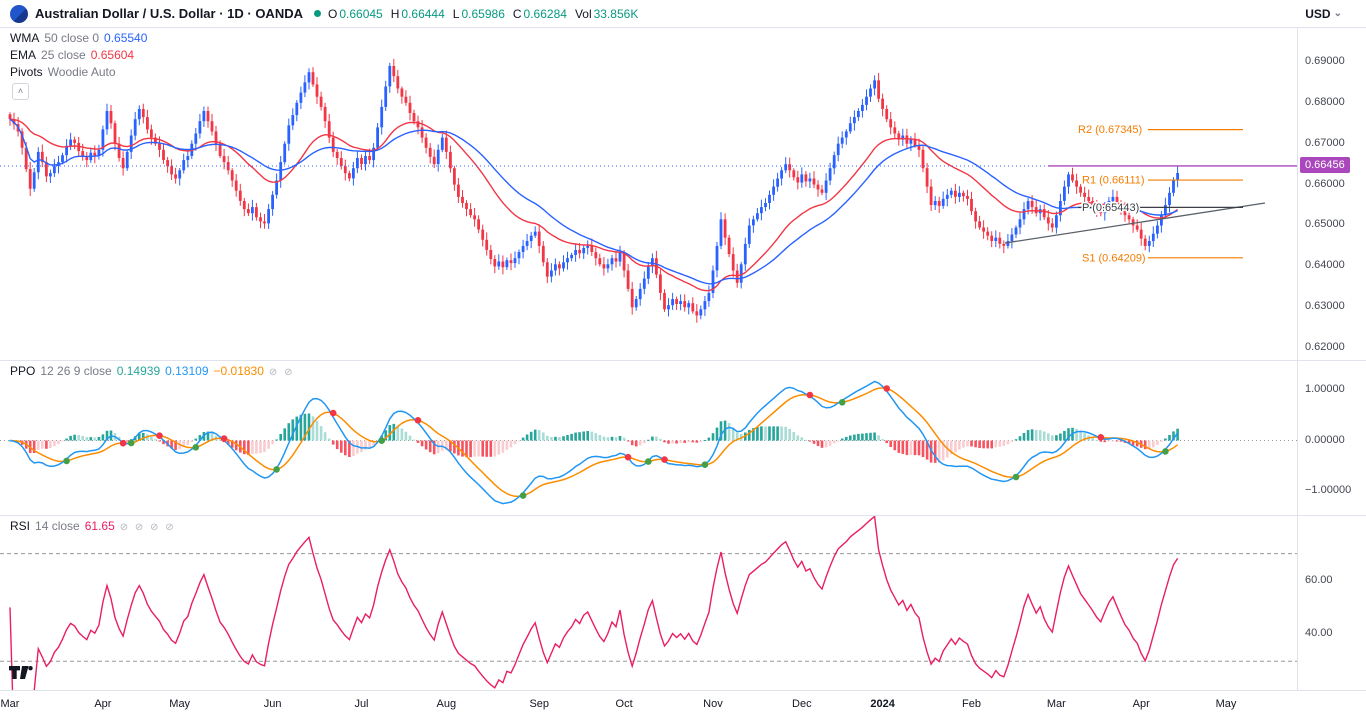  I want to click on ppo-line, so click(594, 442).